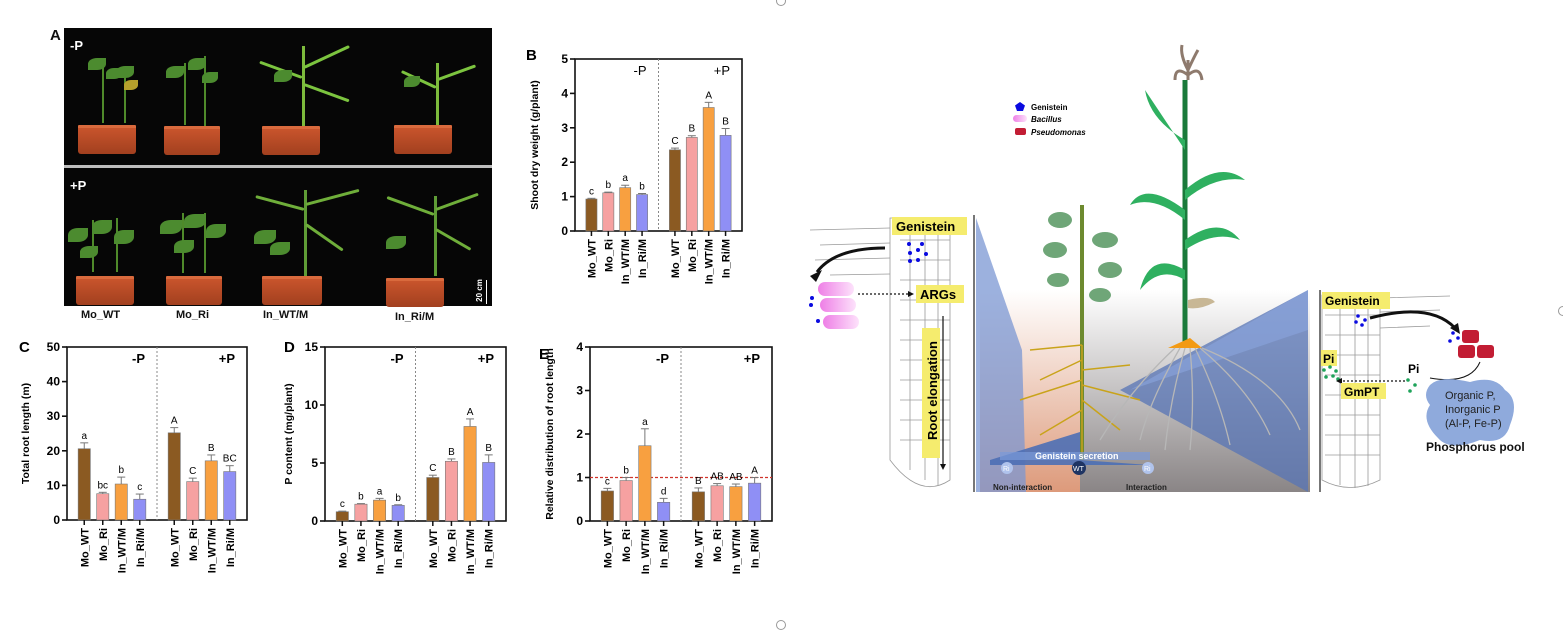 The height and width of the screenshot is (630, 1563). Describe the element at coordinates (278, 167) in the screenshot. I see `plant-photo: -P` at that location.